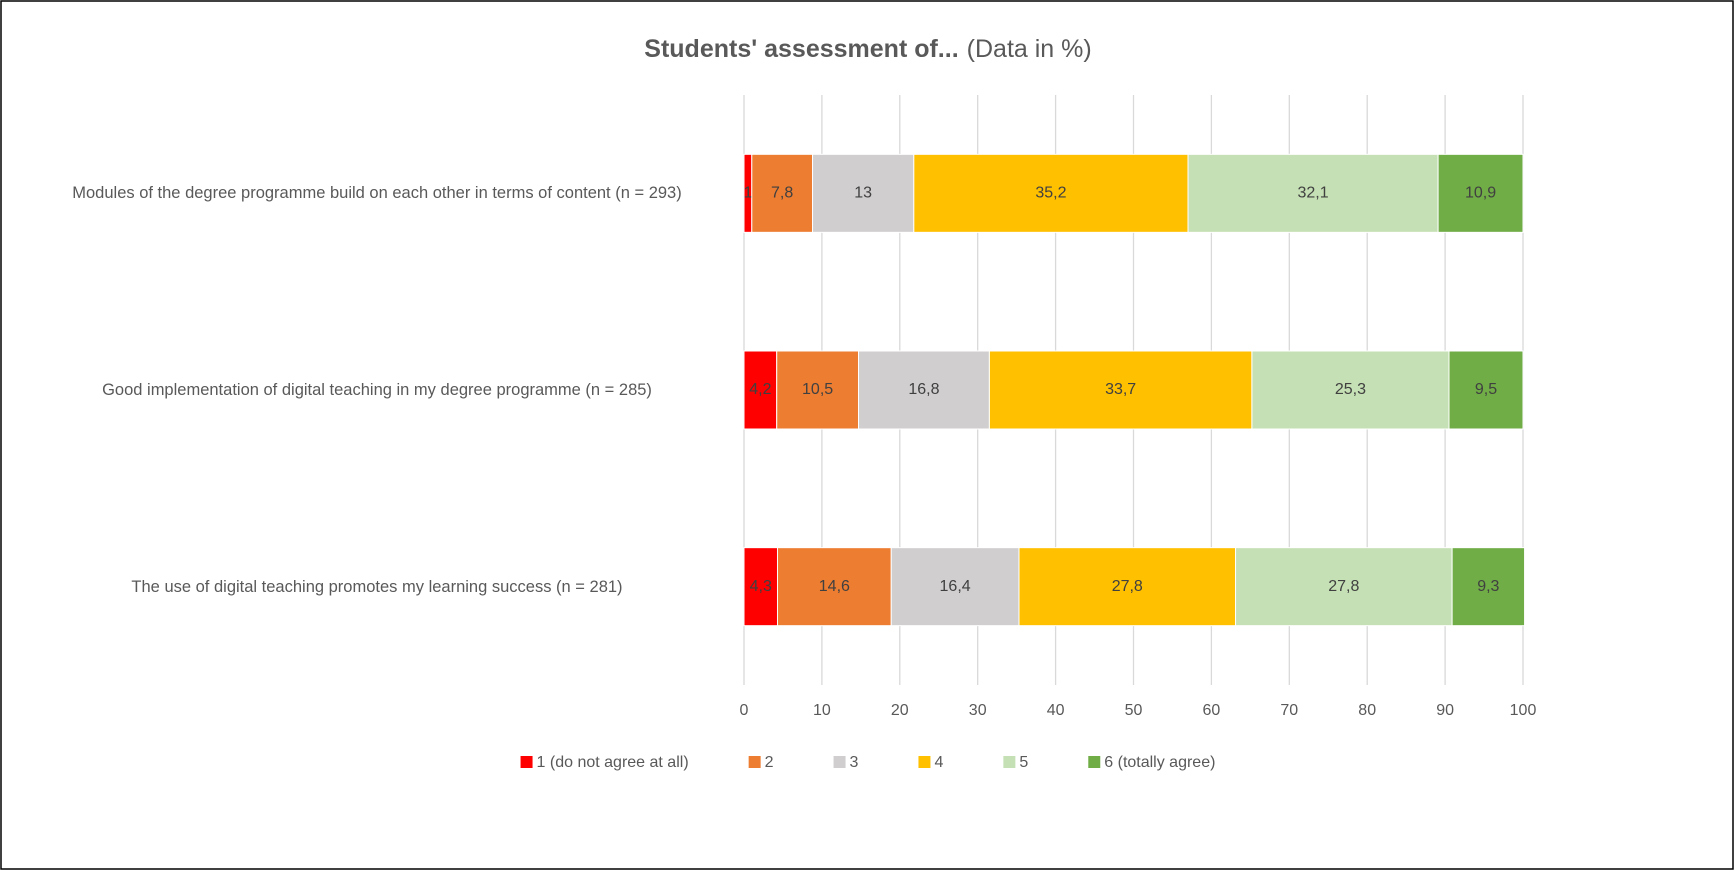 The image size is (1735, 871). I want to click on x-tick-label: 0, so click(744, 710).